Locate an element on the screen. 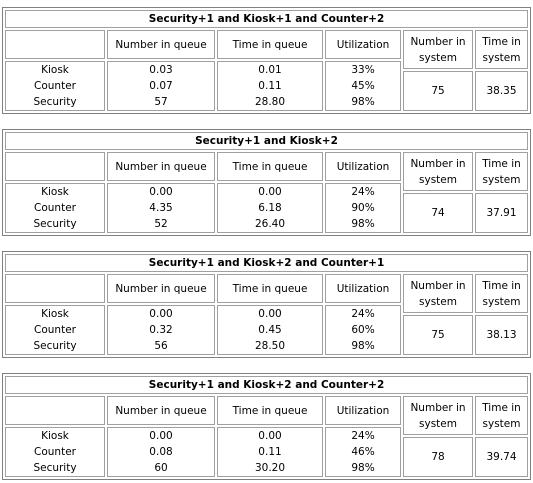 The image size is (533, 483). number-in-queue-values: 0.00 0.32 56 is located at coordinates (161, 330).